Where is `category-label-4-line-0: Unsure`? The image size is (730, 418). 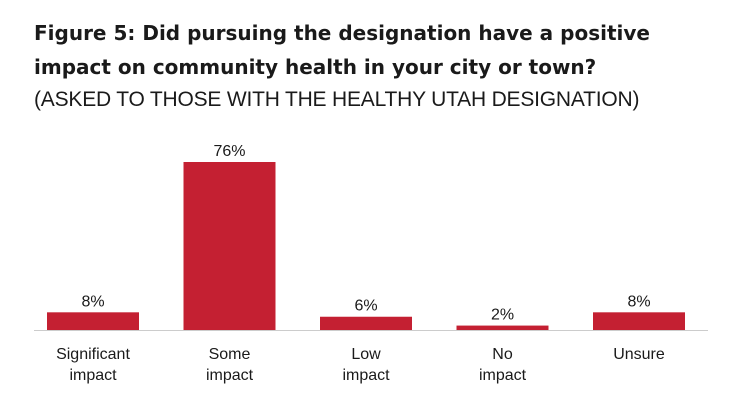 category-label-4-line-0: Unsure is located at coordinates (639, 354).